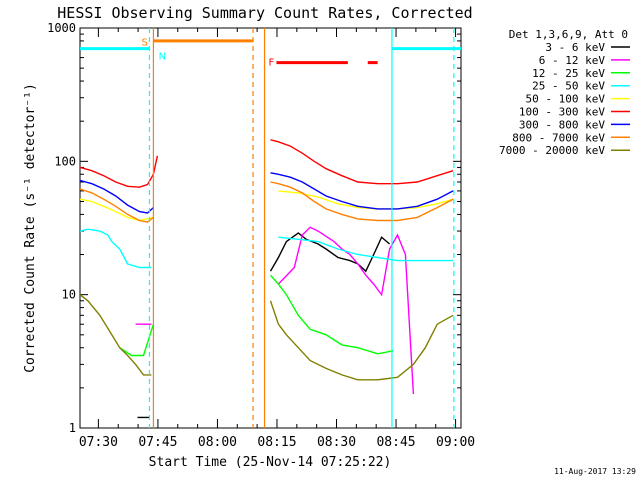  What do you see at coordinates (336, 442) in the screenshot?
I see `x-tick-label: 08:30` at bounding box center [336, 442].